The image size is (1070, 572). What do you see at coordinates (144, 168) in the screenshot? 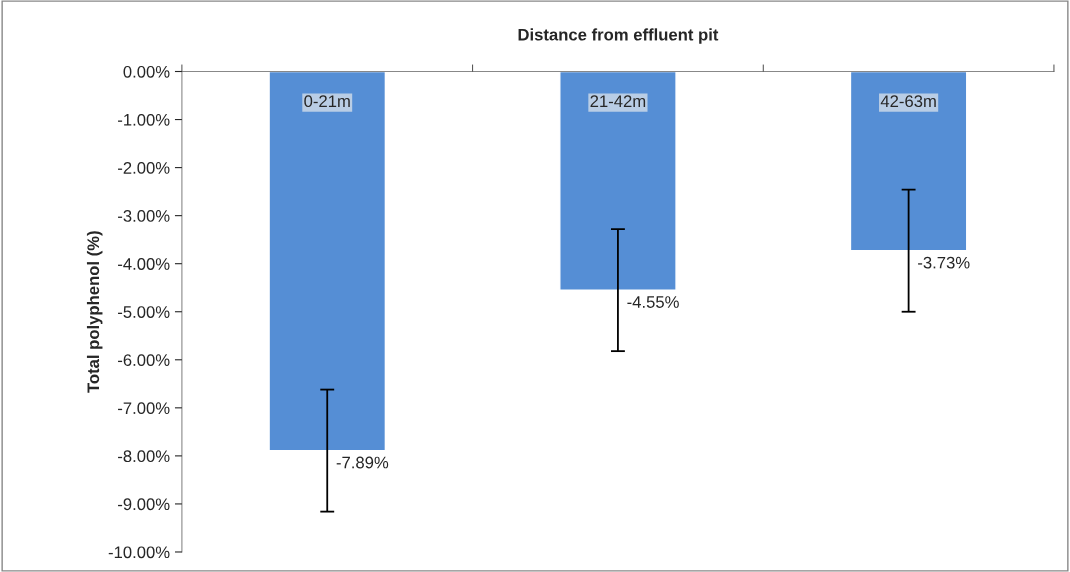
I see `y-tick-label: -2.00%` at bounding box center [144, 168].